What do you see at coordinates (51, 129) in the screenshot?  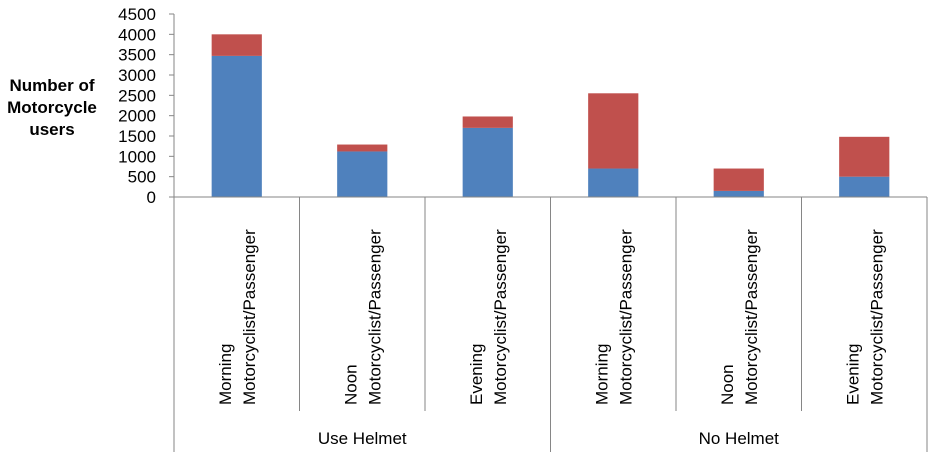 I see `y-axis-label-line: users` at bounding box center [51, 129].